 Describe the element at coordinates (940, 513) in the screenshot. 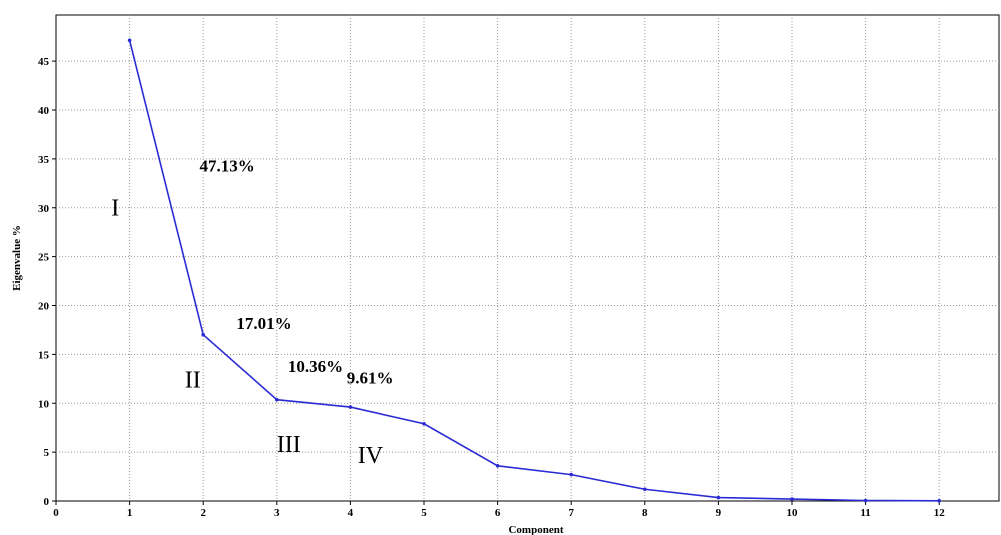

I see `x-tick-label: 12` at that location.